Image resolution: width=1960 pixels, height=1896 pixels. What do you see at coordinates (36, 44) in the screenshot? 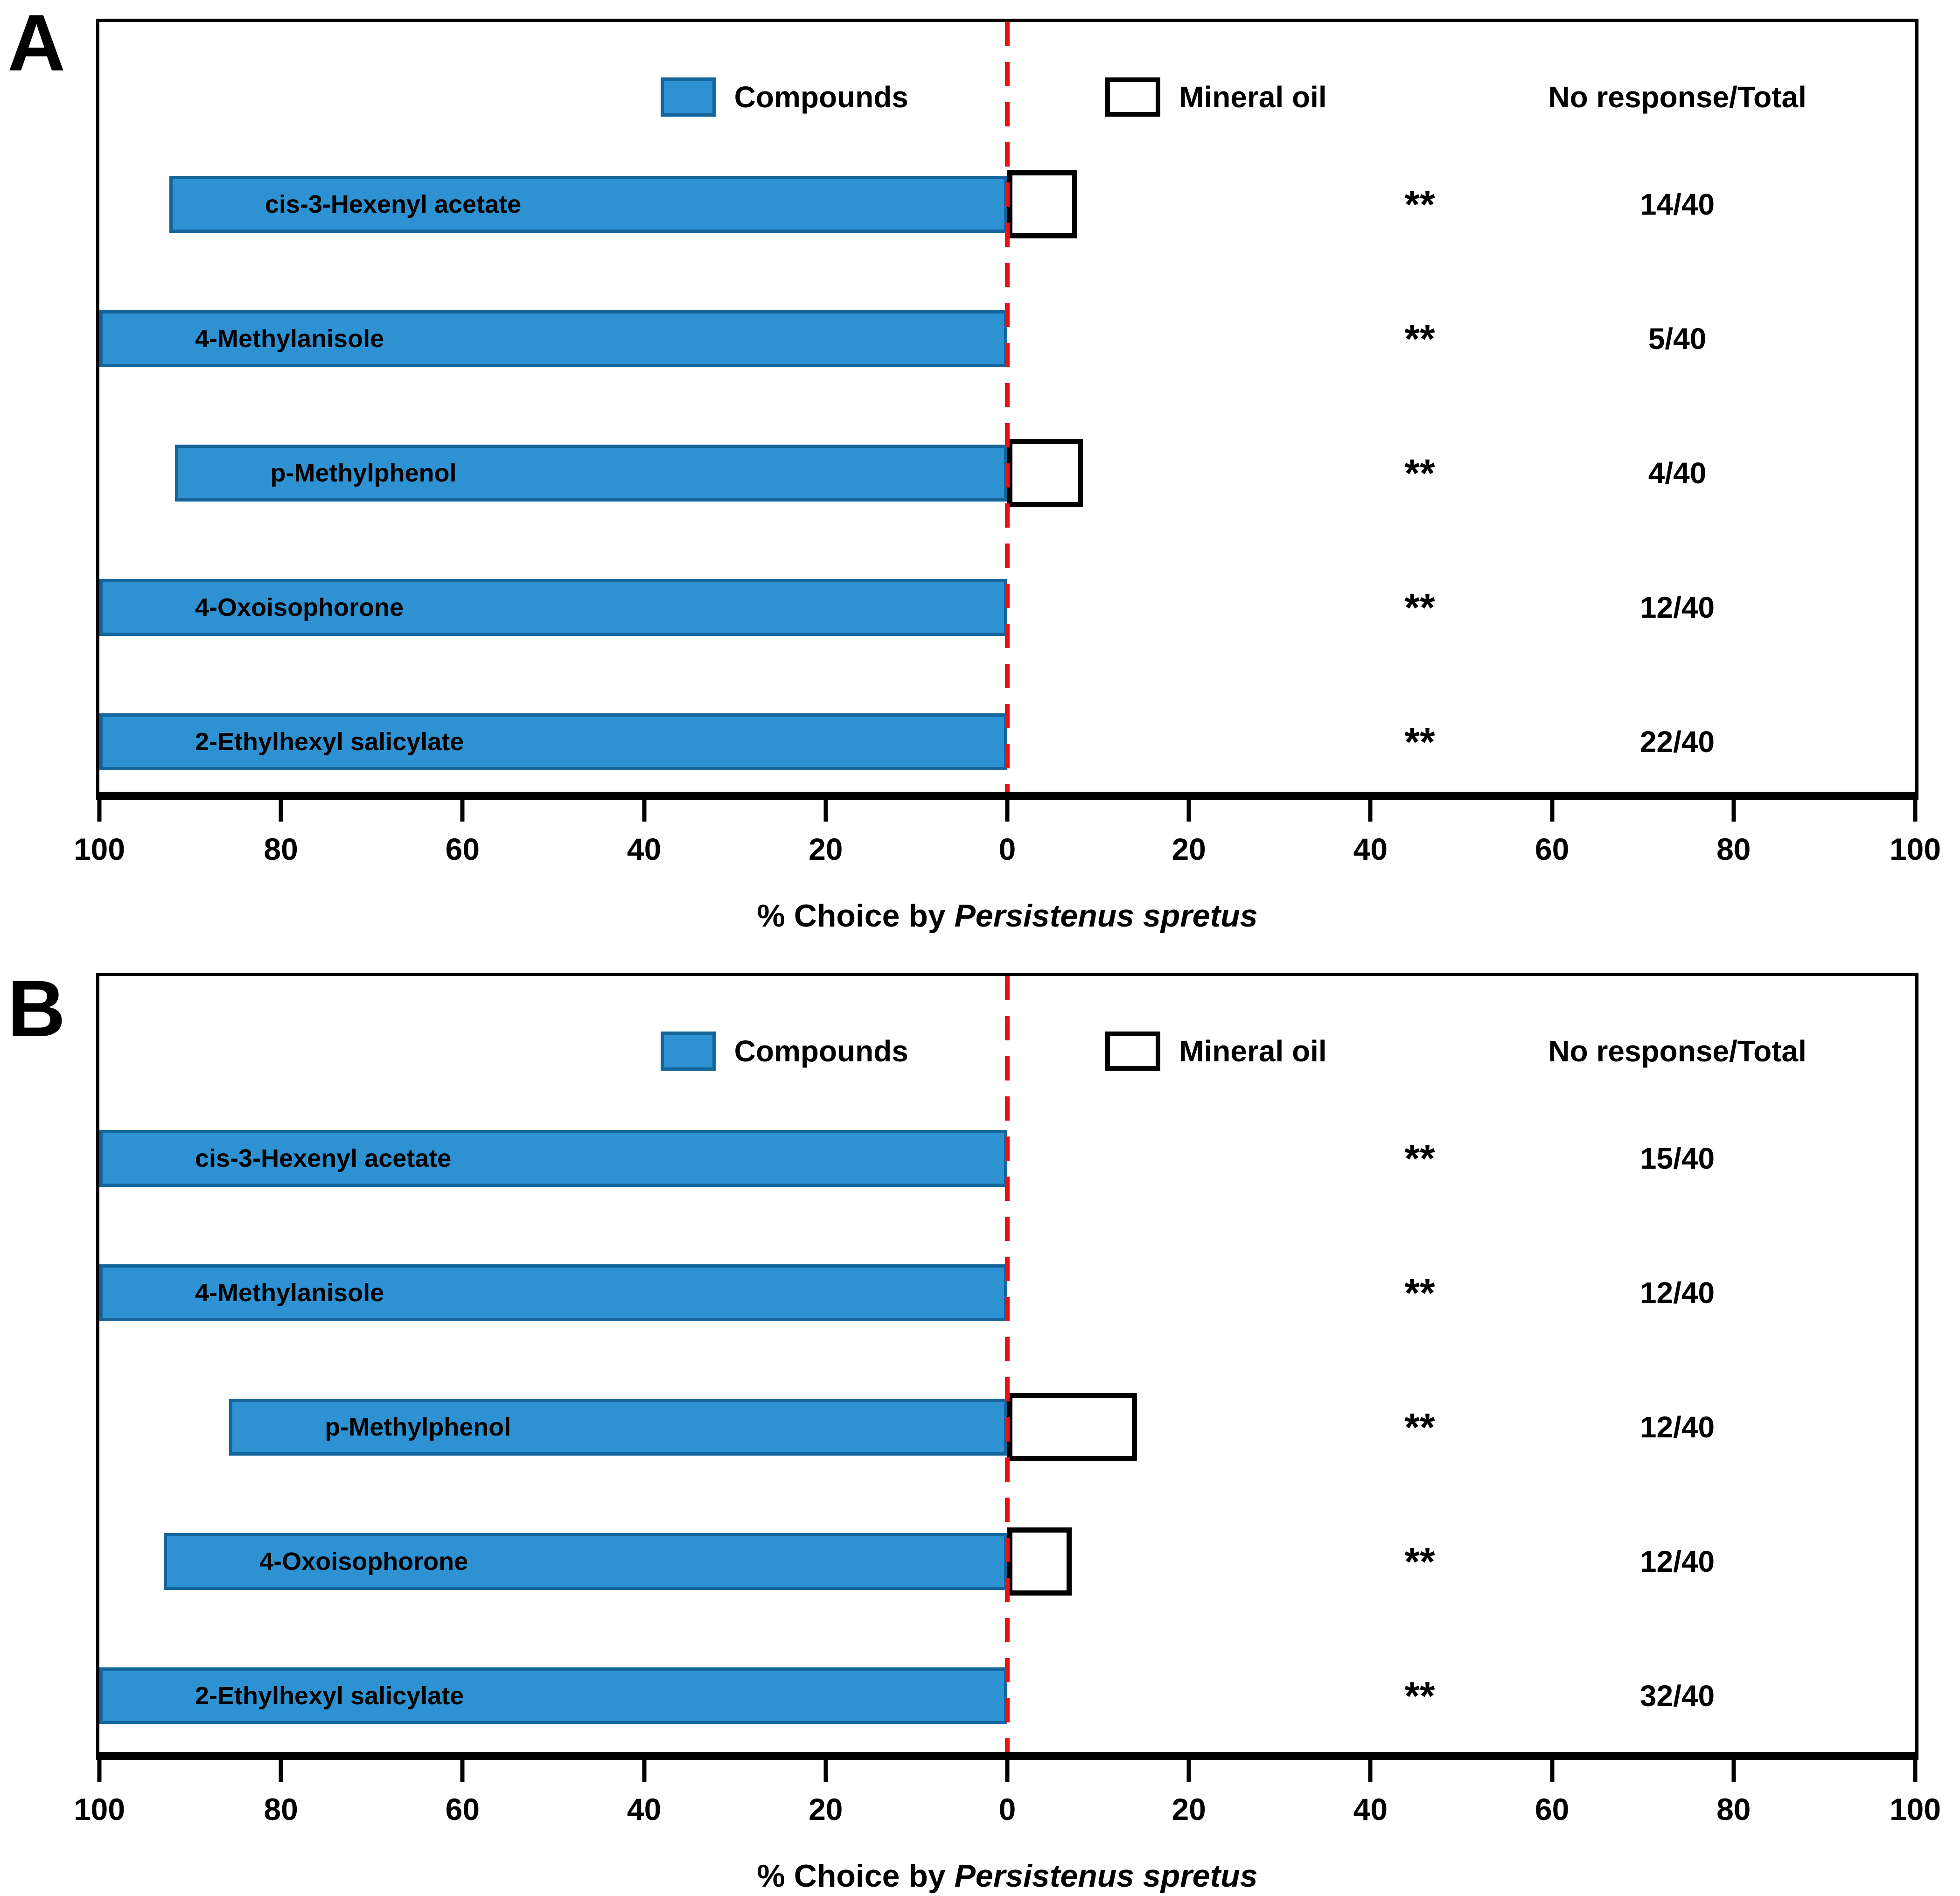
I see `panel-label-a: A` at bounding box center [36, 44].